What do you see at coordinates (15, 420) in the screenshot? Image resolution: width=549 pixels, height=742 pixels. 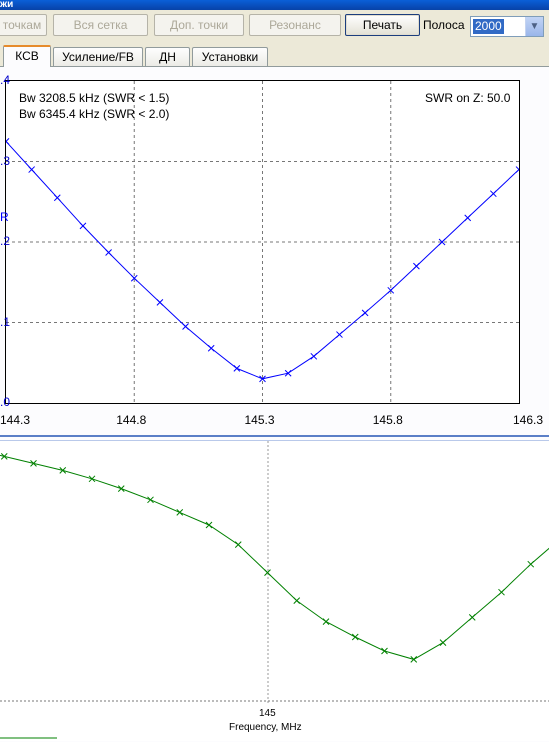 I see `swr-x-tick-label: 144.3` at bounding box center [15, 420].